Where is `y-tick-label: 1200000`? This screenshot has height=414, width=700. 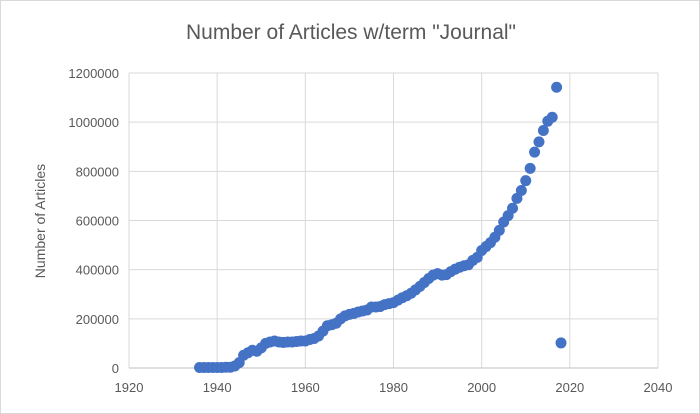 y-tick-label: 1200000 is located at coordinates (93, 73).